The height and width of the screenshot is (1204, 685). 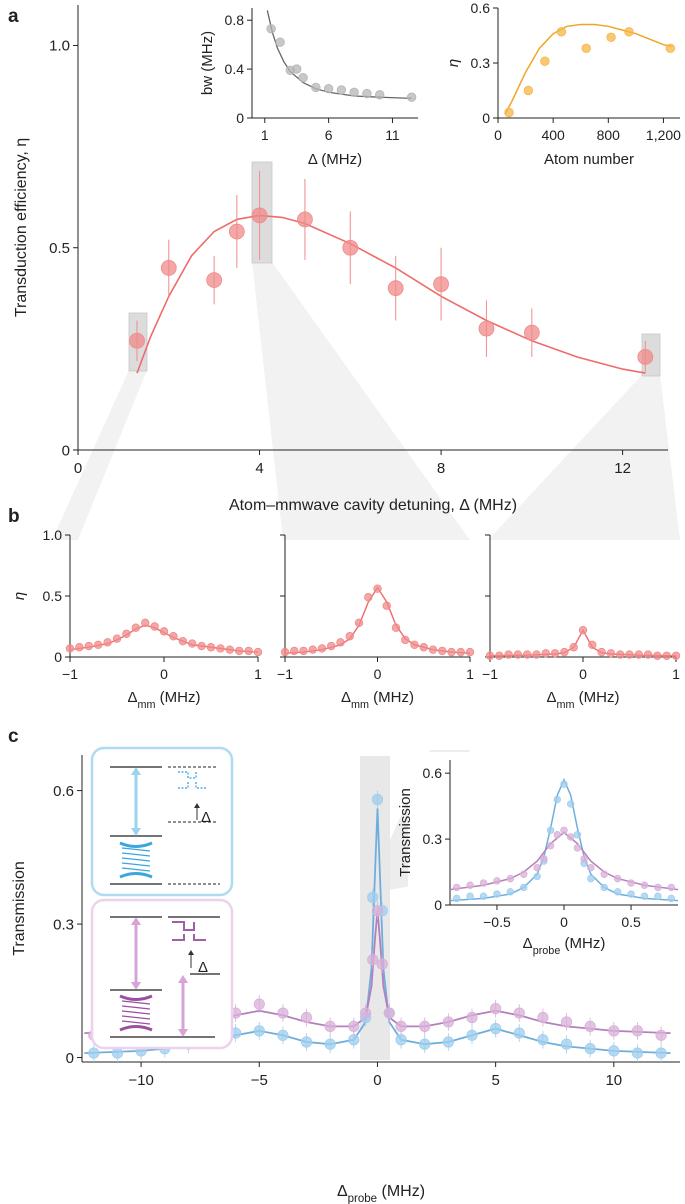 I want to click on x-tick-label: 6, so click(x=329, y=135).